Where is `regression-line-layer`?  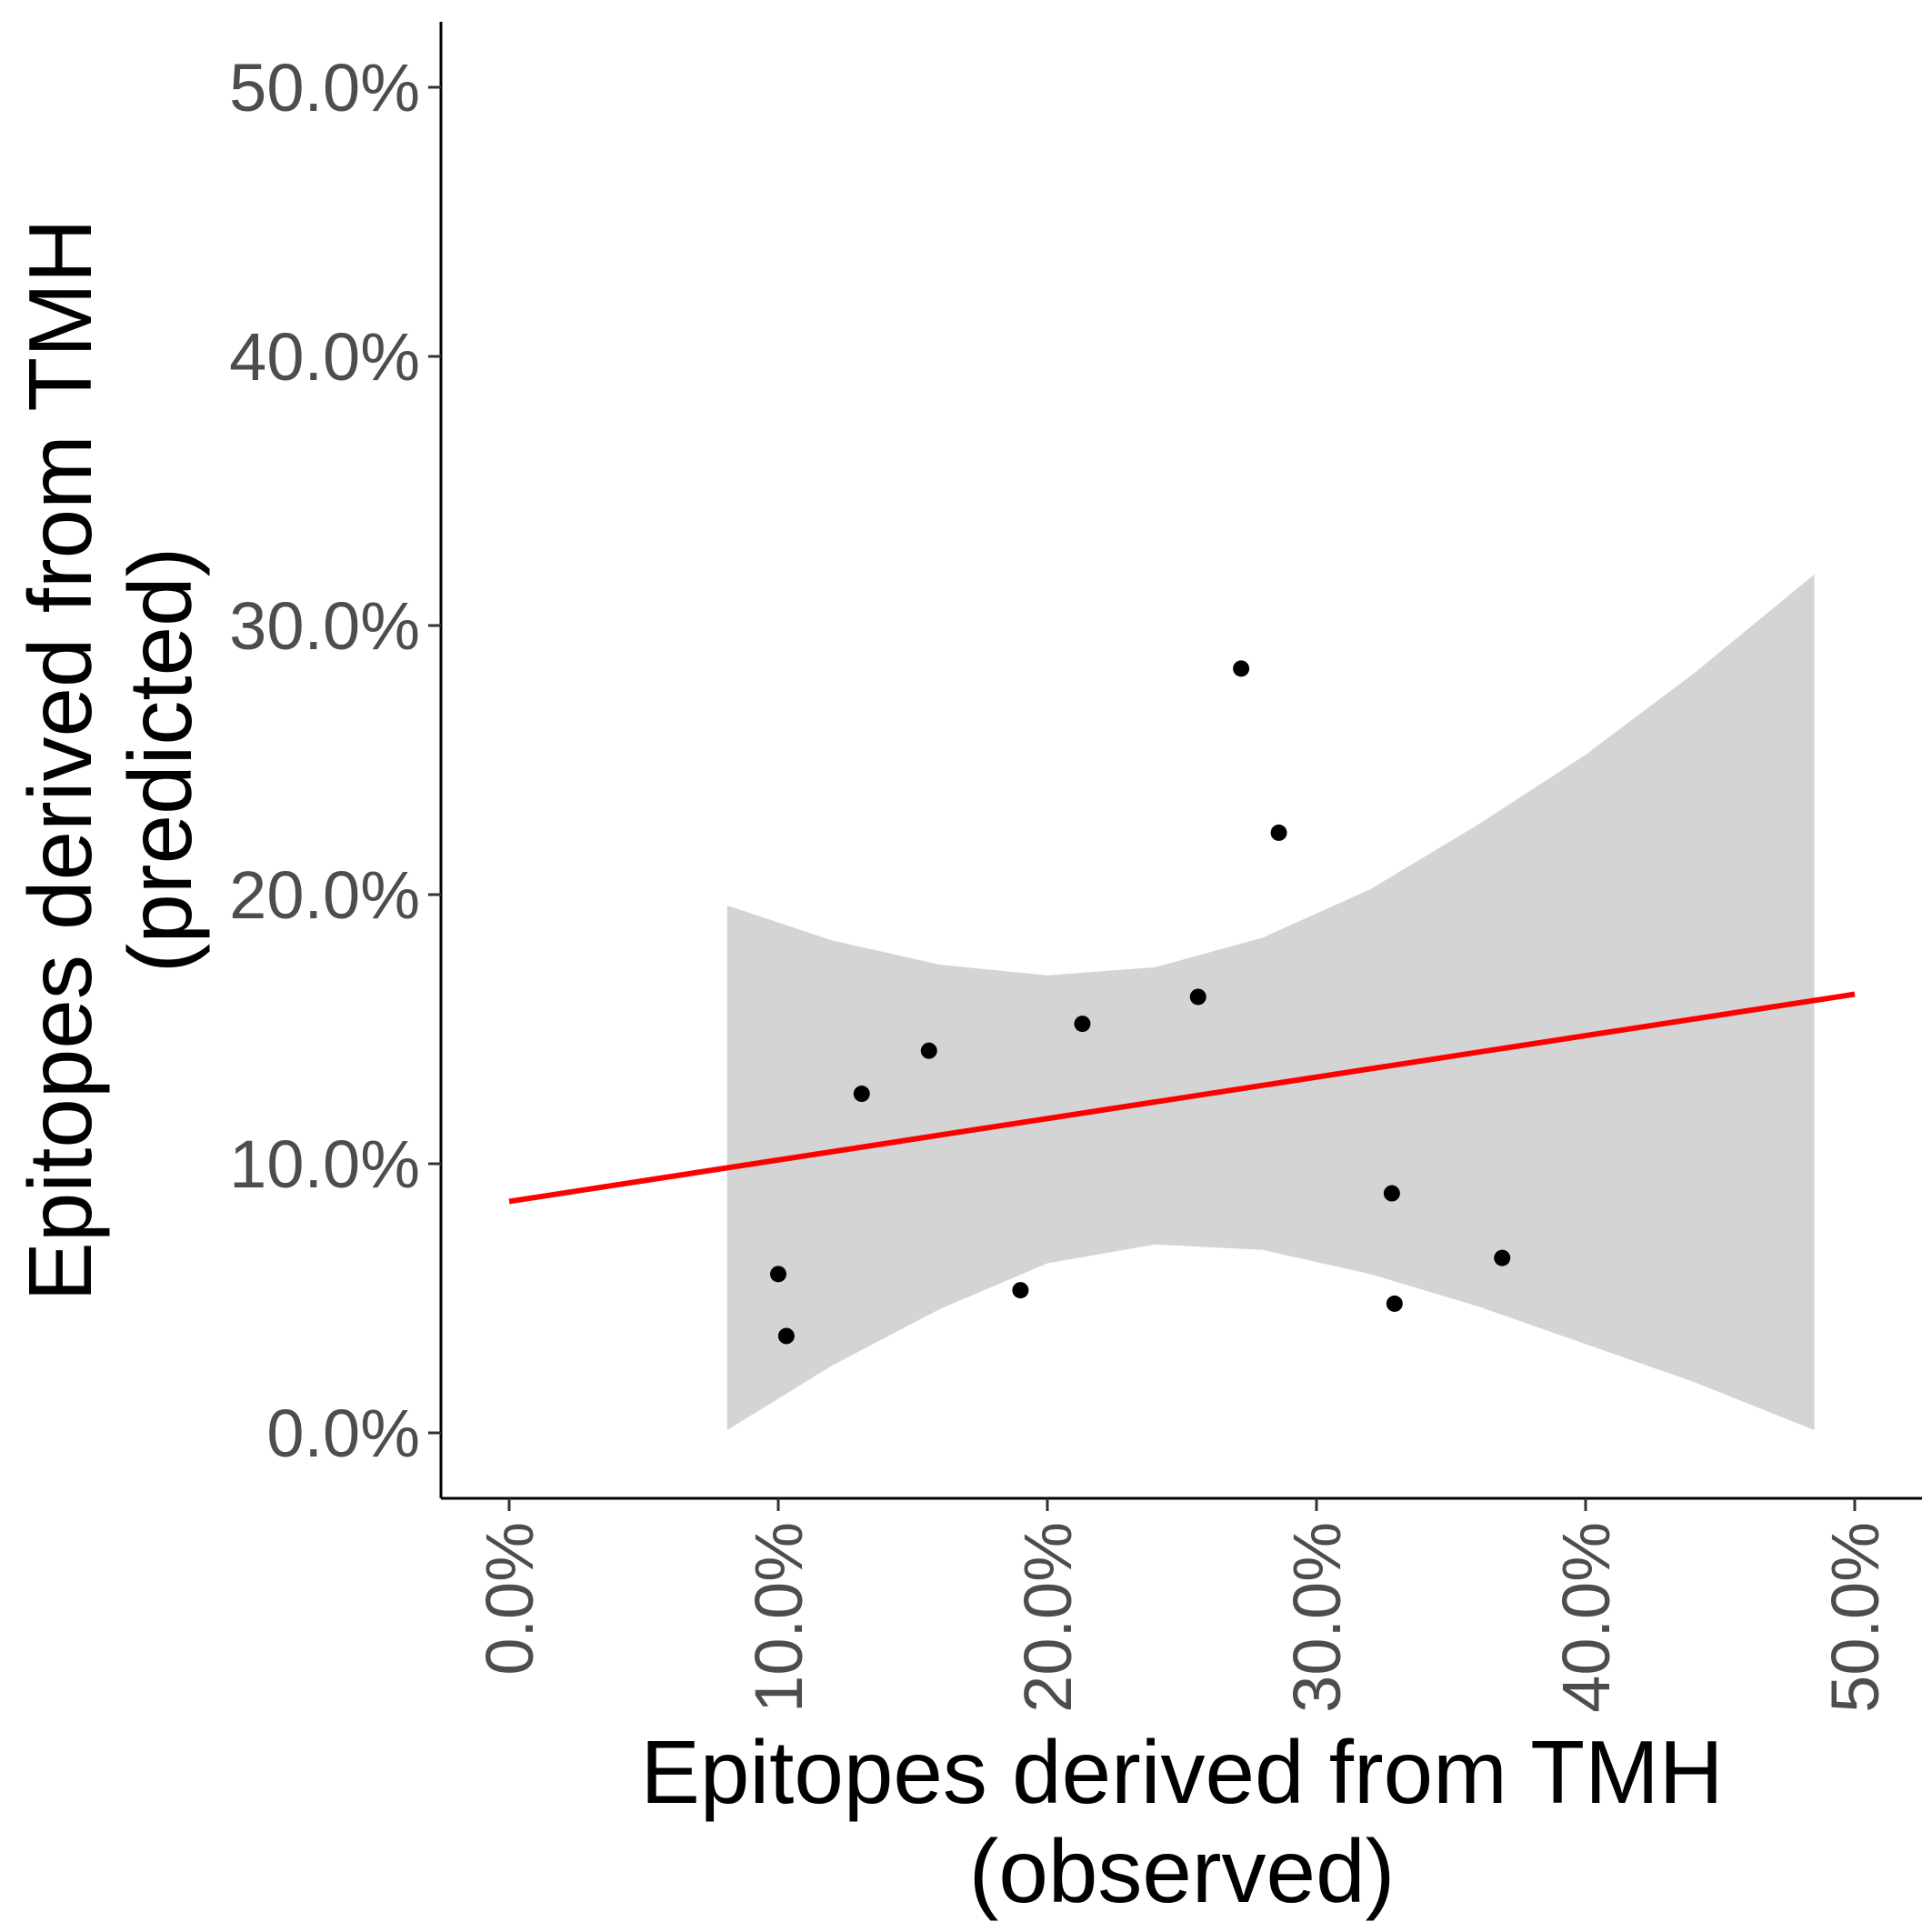
regression-line-layer is located at coordinates (1182, 1098).